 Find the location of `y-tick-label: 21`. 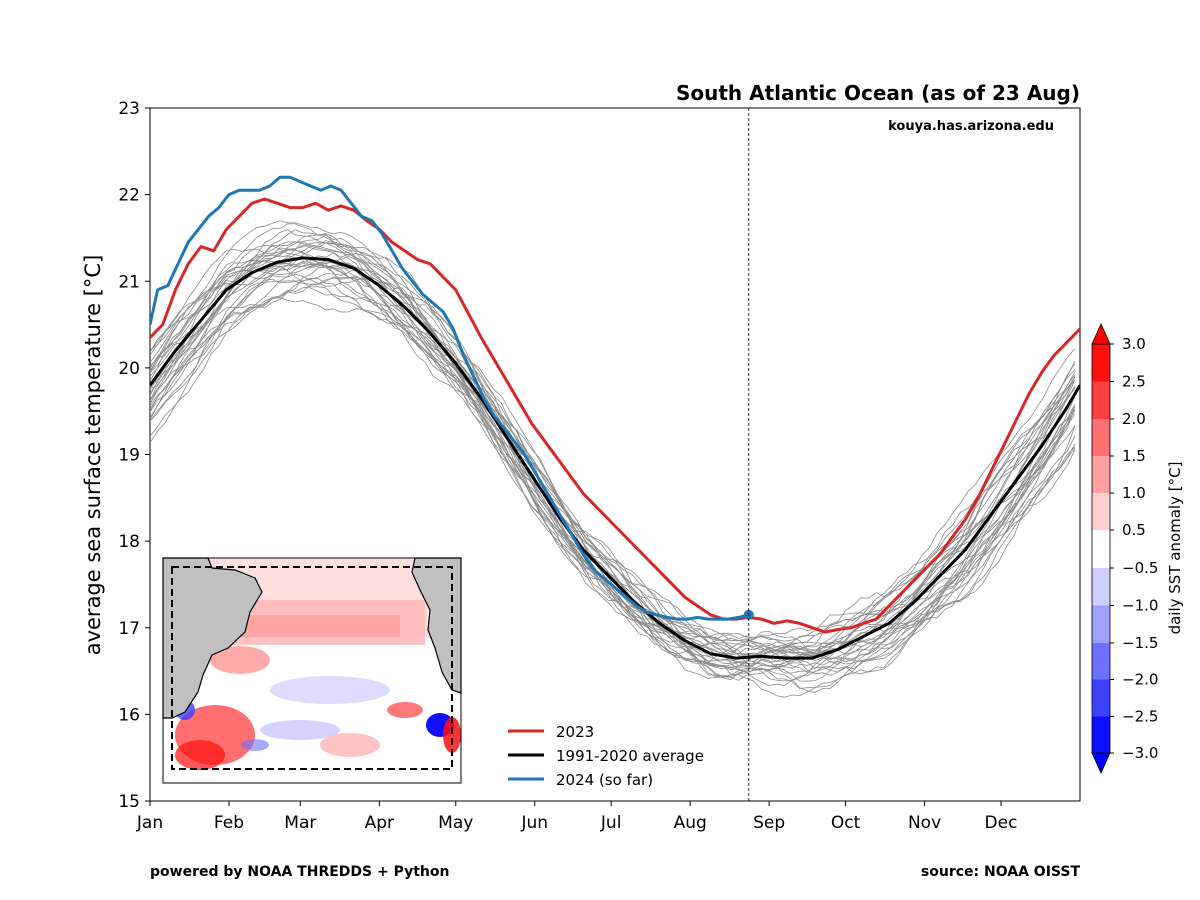

y-tick-label: 21 is located at coordinates (129, 282).